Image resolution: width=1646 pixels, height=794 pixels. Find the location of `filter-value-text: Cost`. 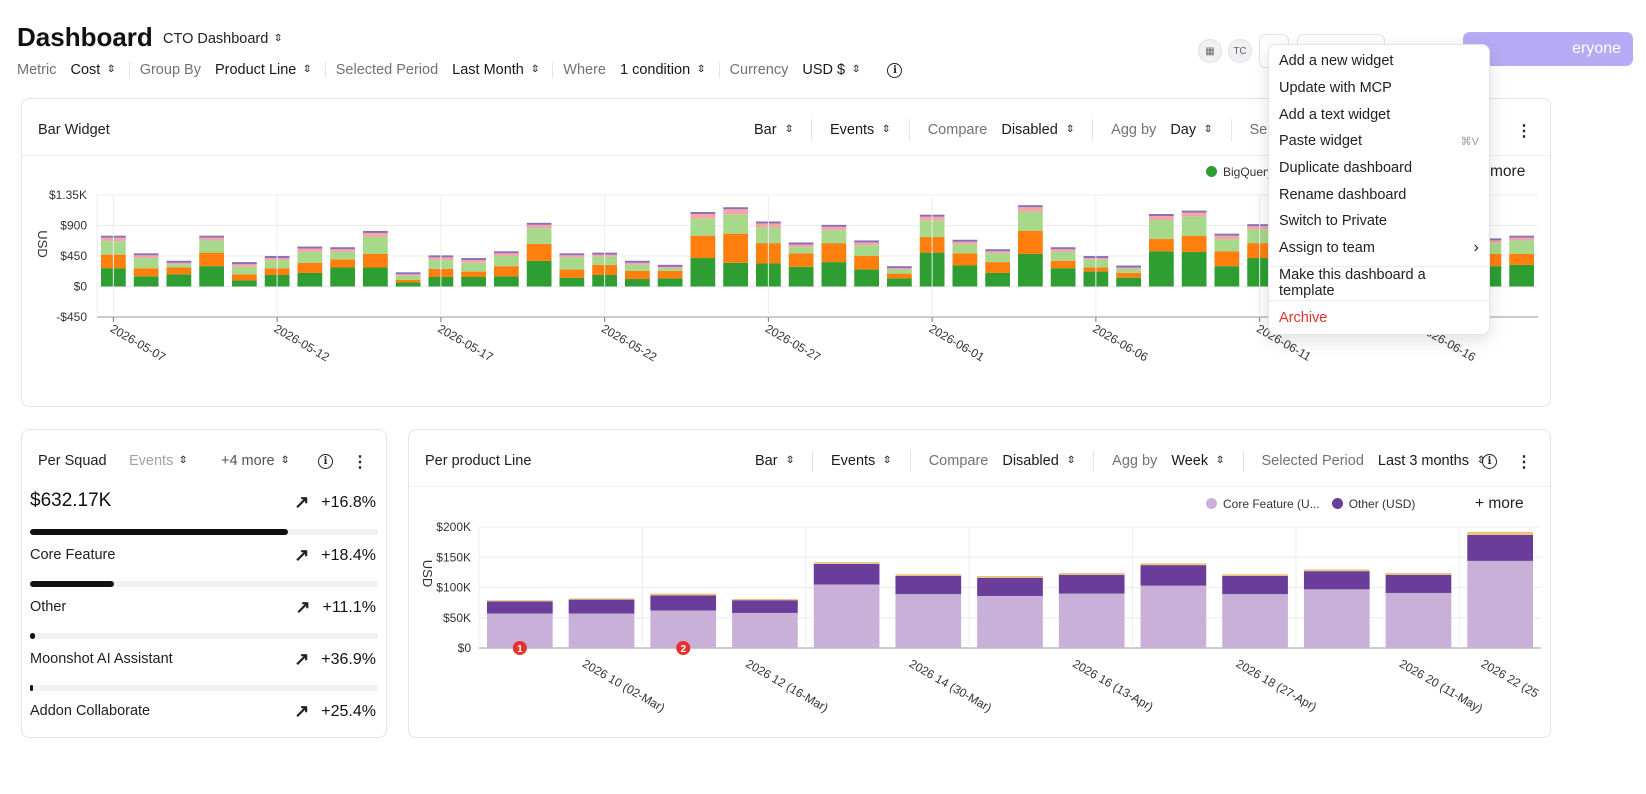

filter-value-text: Cost is located at coordinates (85, 70).